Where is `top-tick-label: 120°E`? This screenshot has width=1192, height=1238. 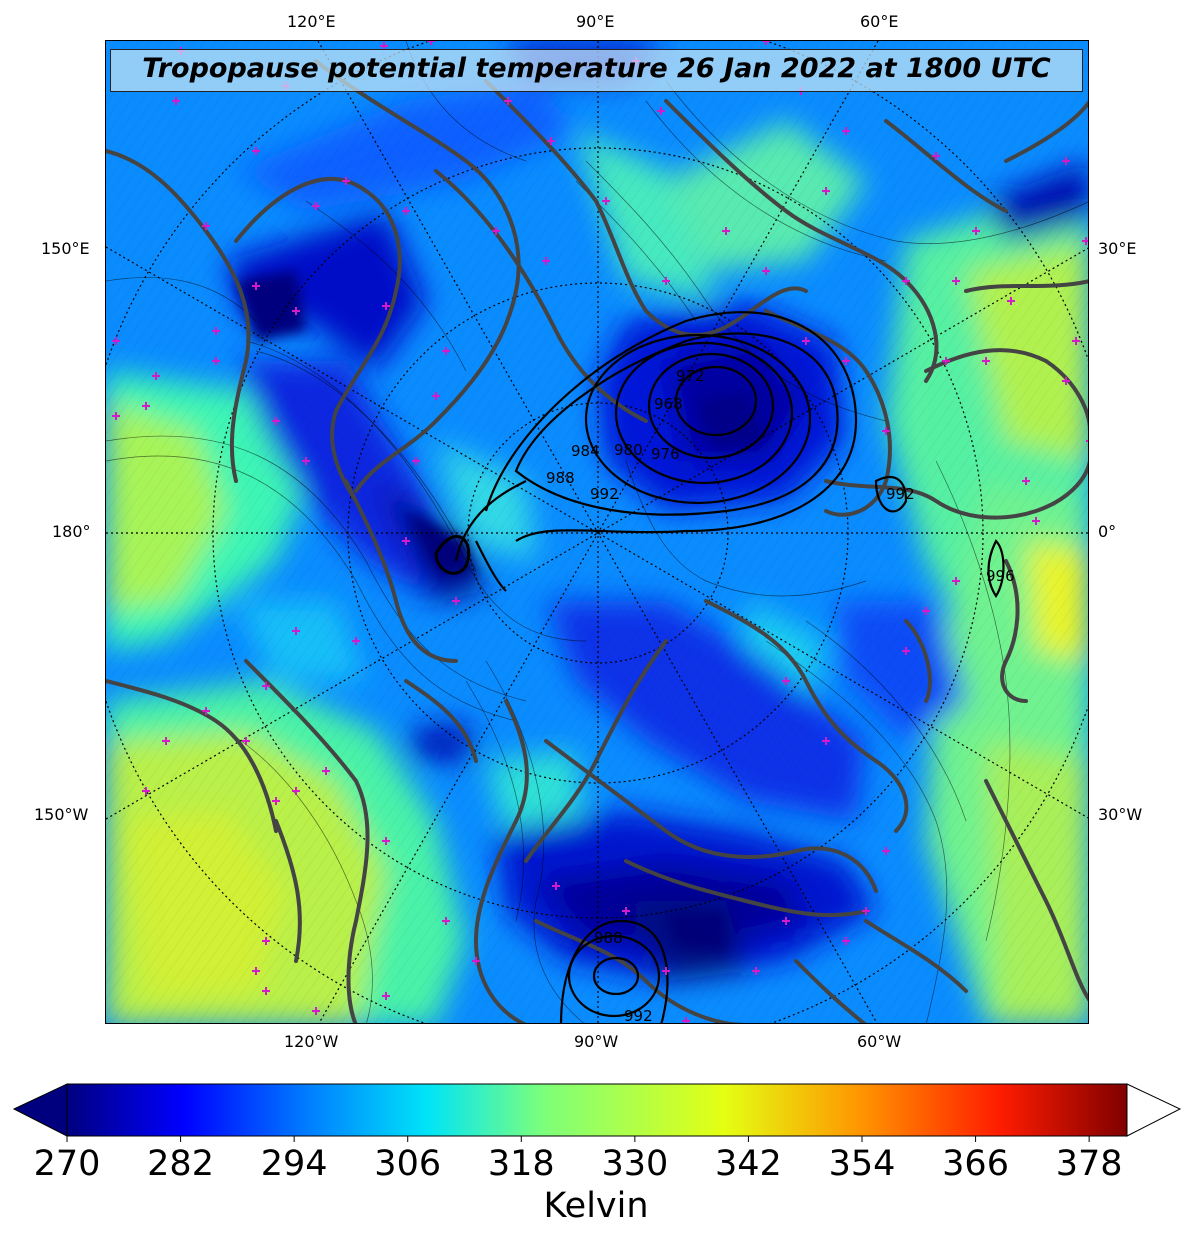
top-tick-label: 120°E is located at coordinates (311, 21).